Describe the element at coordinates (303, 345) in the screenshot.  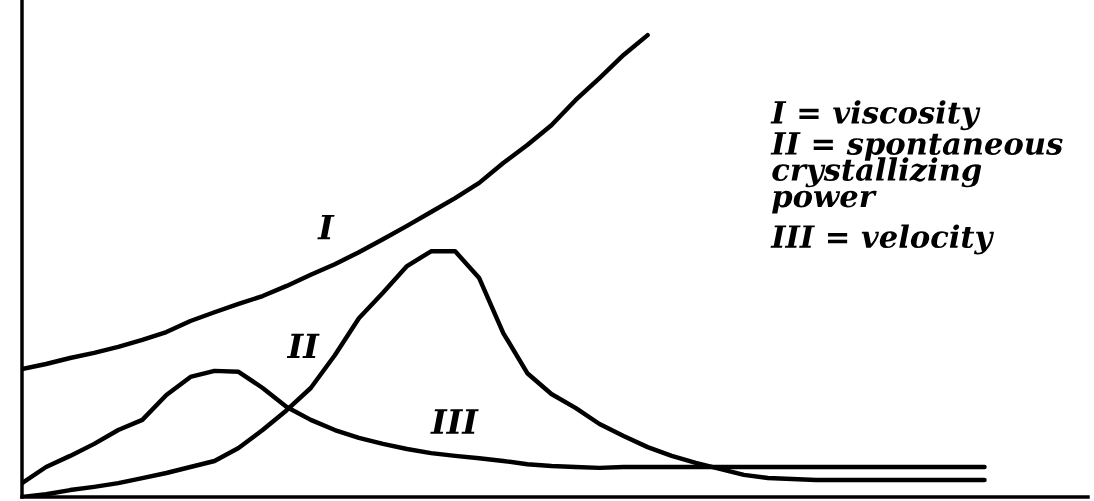
I see `series-label: II` at that location.